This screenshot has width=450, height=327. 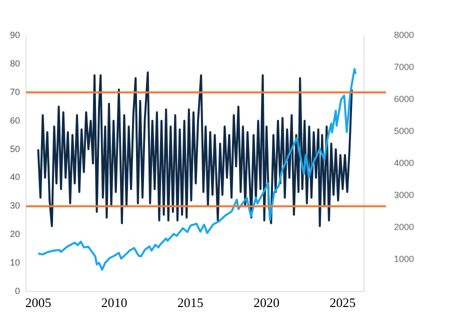 I want to click on y-tick-label: 40, so click(x=15, y=177).